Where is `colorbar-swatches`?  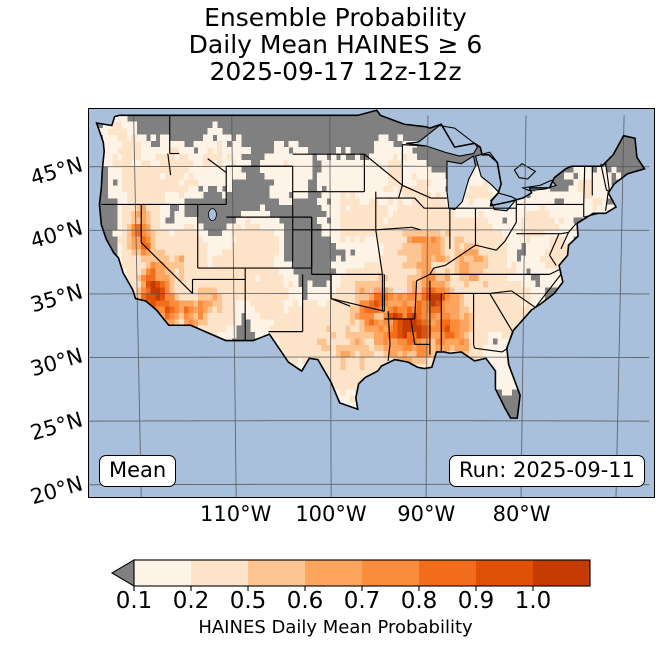
colorbar-swatches is located at coordinates (350, 575).